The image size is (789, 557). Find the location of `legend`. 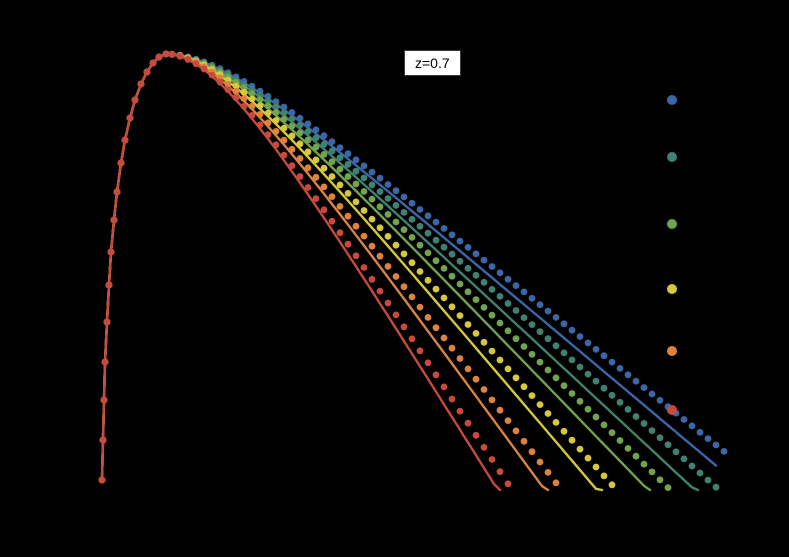

legend is located at coordinates (672, 255).